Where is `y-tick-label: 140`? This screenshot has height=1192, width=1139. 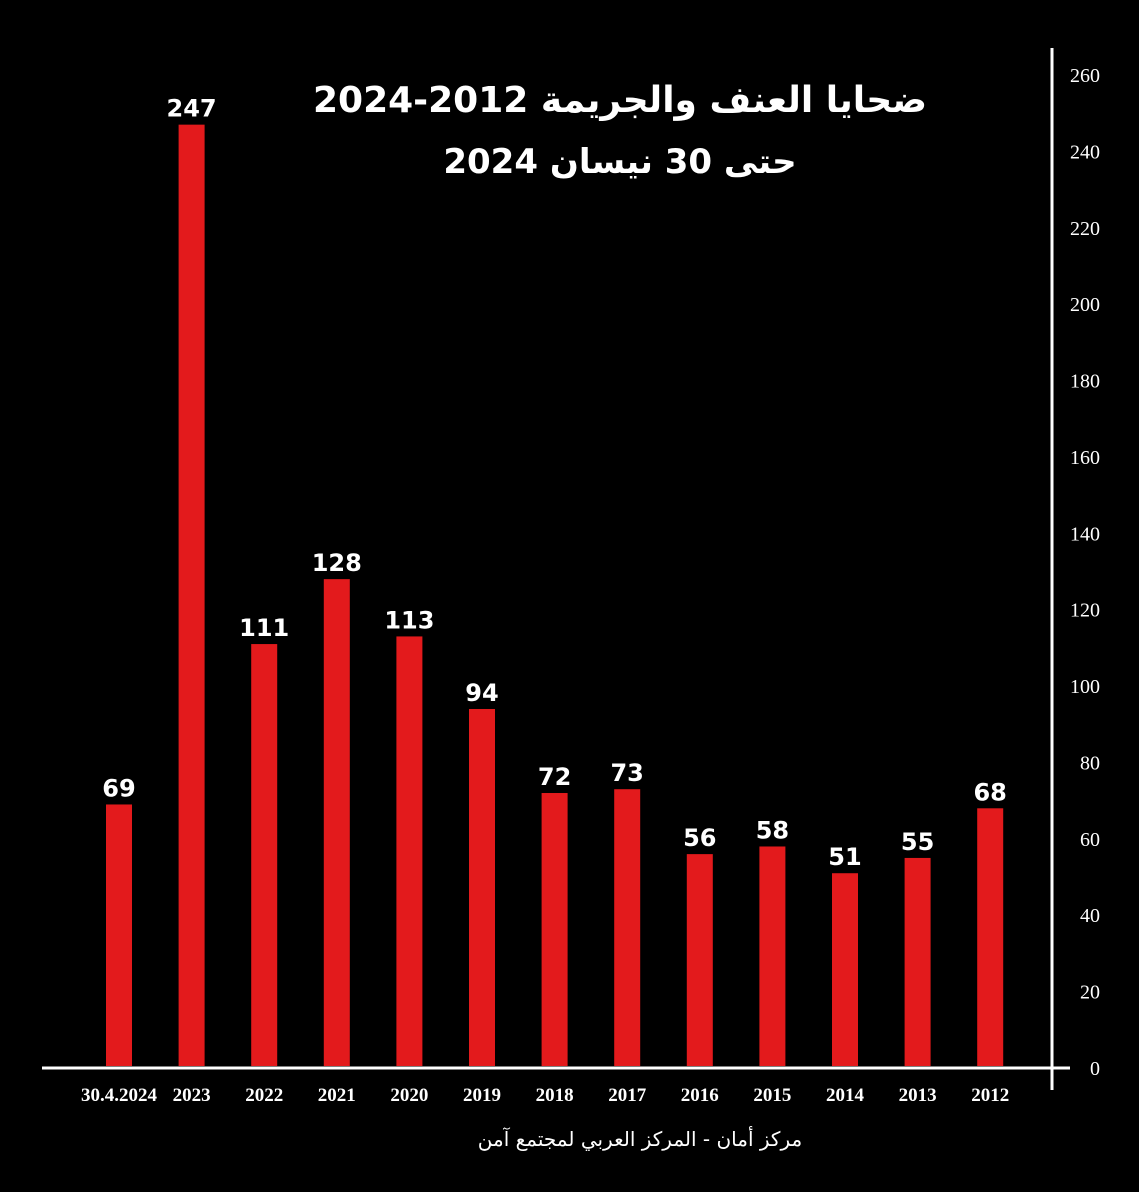 y-tick-label: 140 is located at coordinates (1085, 534).